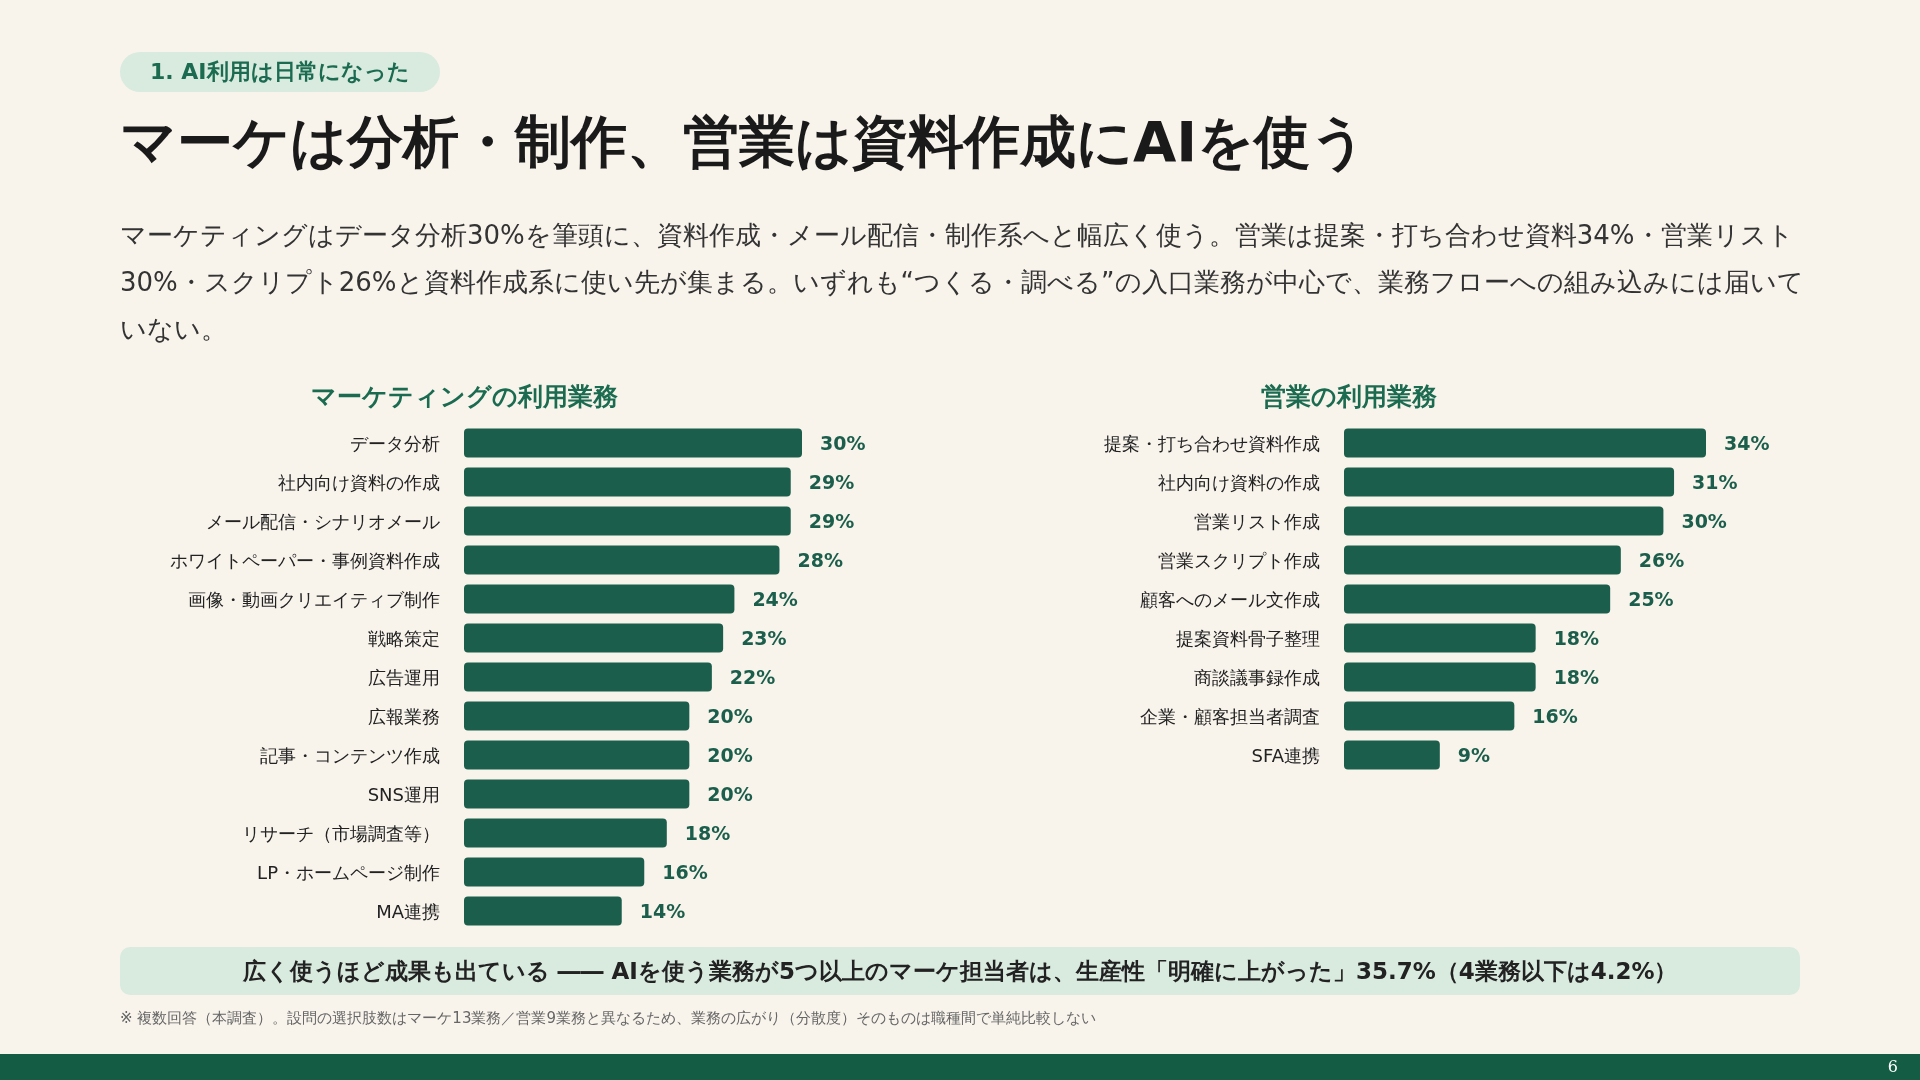  I want to click on y-tick-label: メール配信・シナリオメール, so click(323, 521).